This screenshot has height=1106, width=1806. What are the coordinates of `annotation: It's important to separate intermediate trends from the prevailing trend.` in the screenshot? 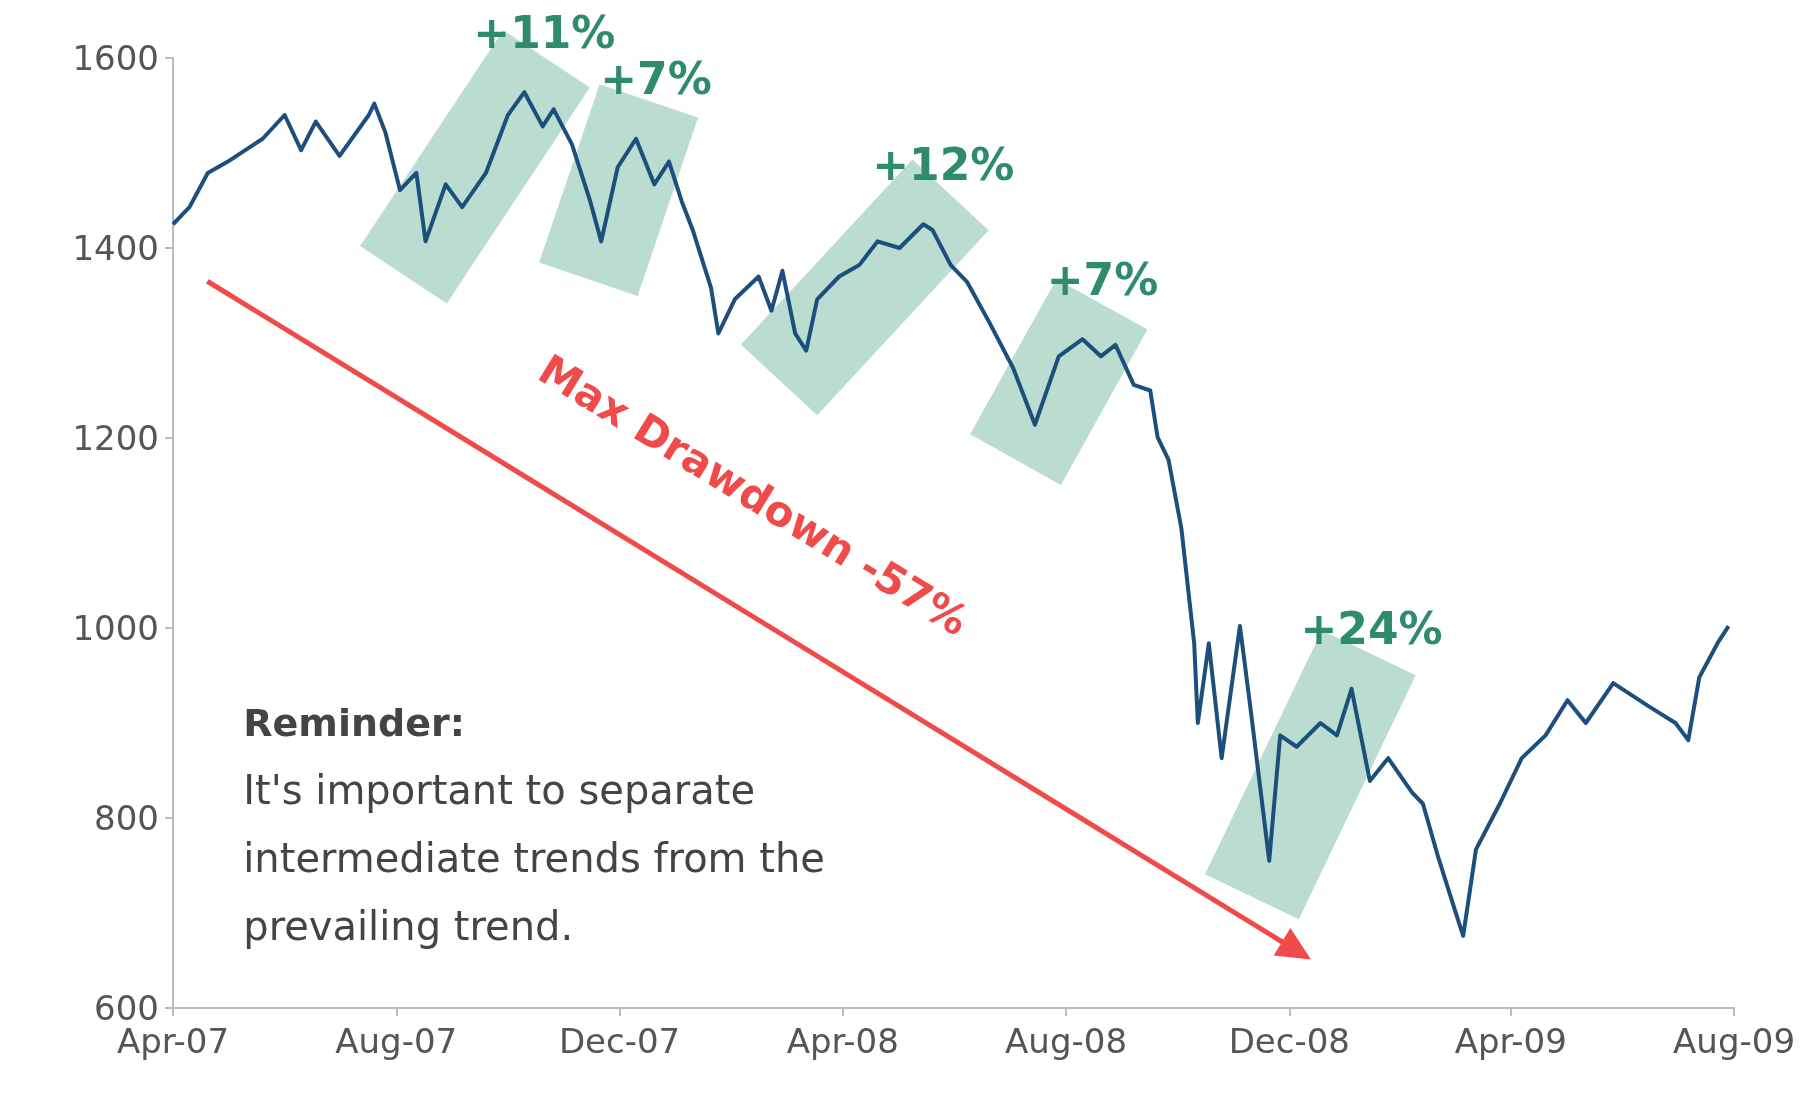 It's located at (540, 858).